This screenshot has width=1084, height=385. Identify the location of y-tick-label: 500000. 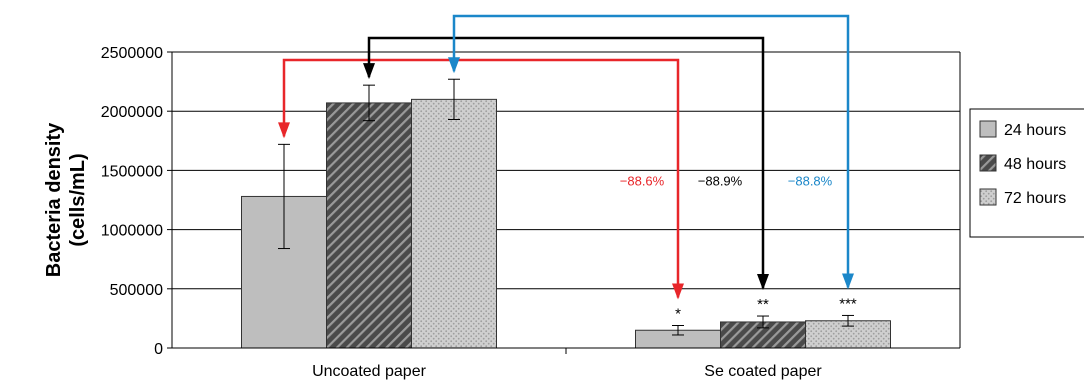
(136, 290).